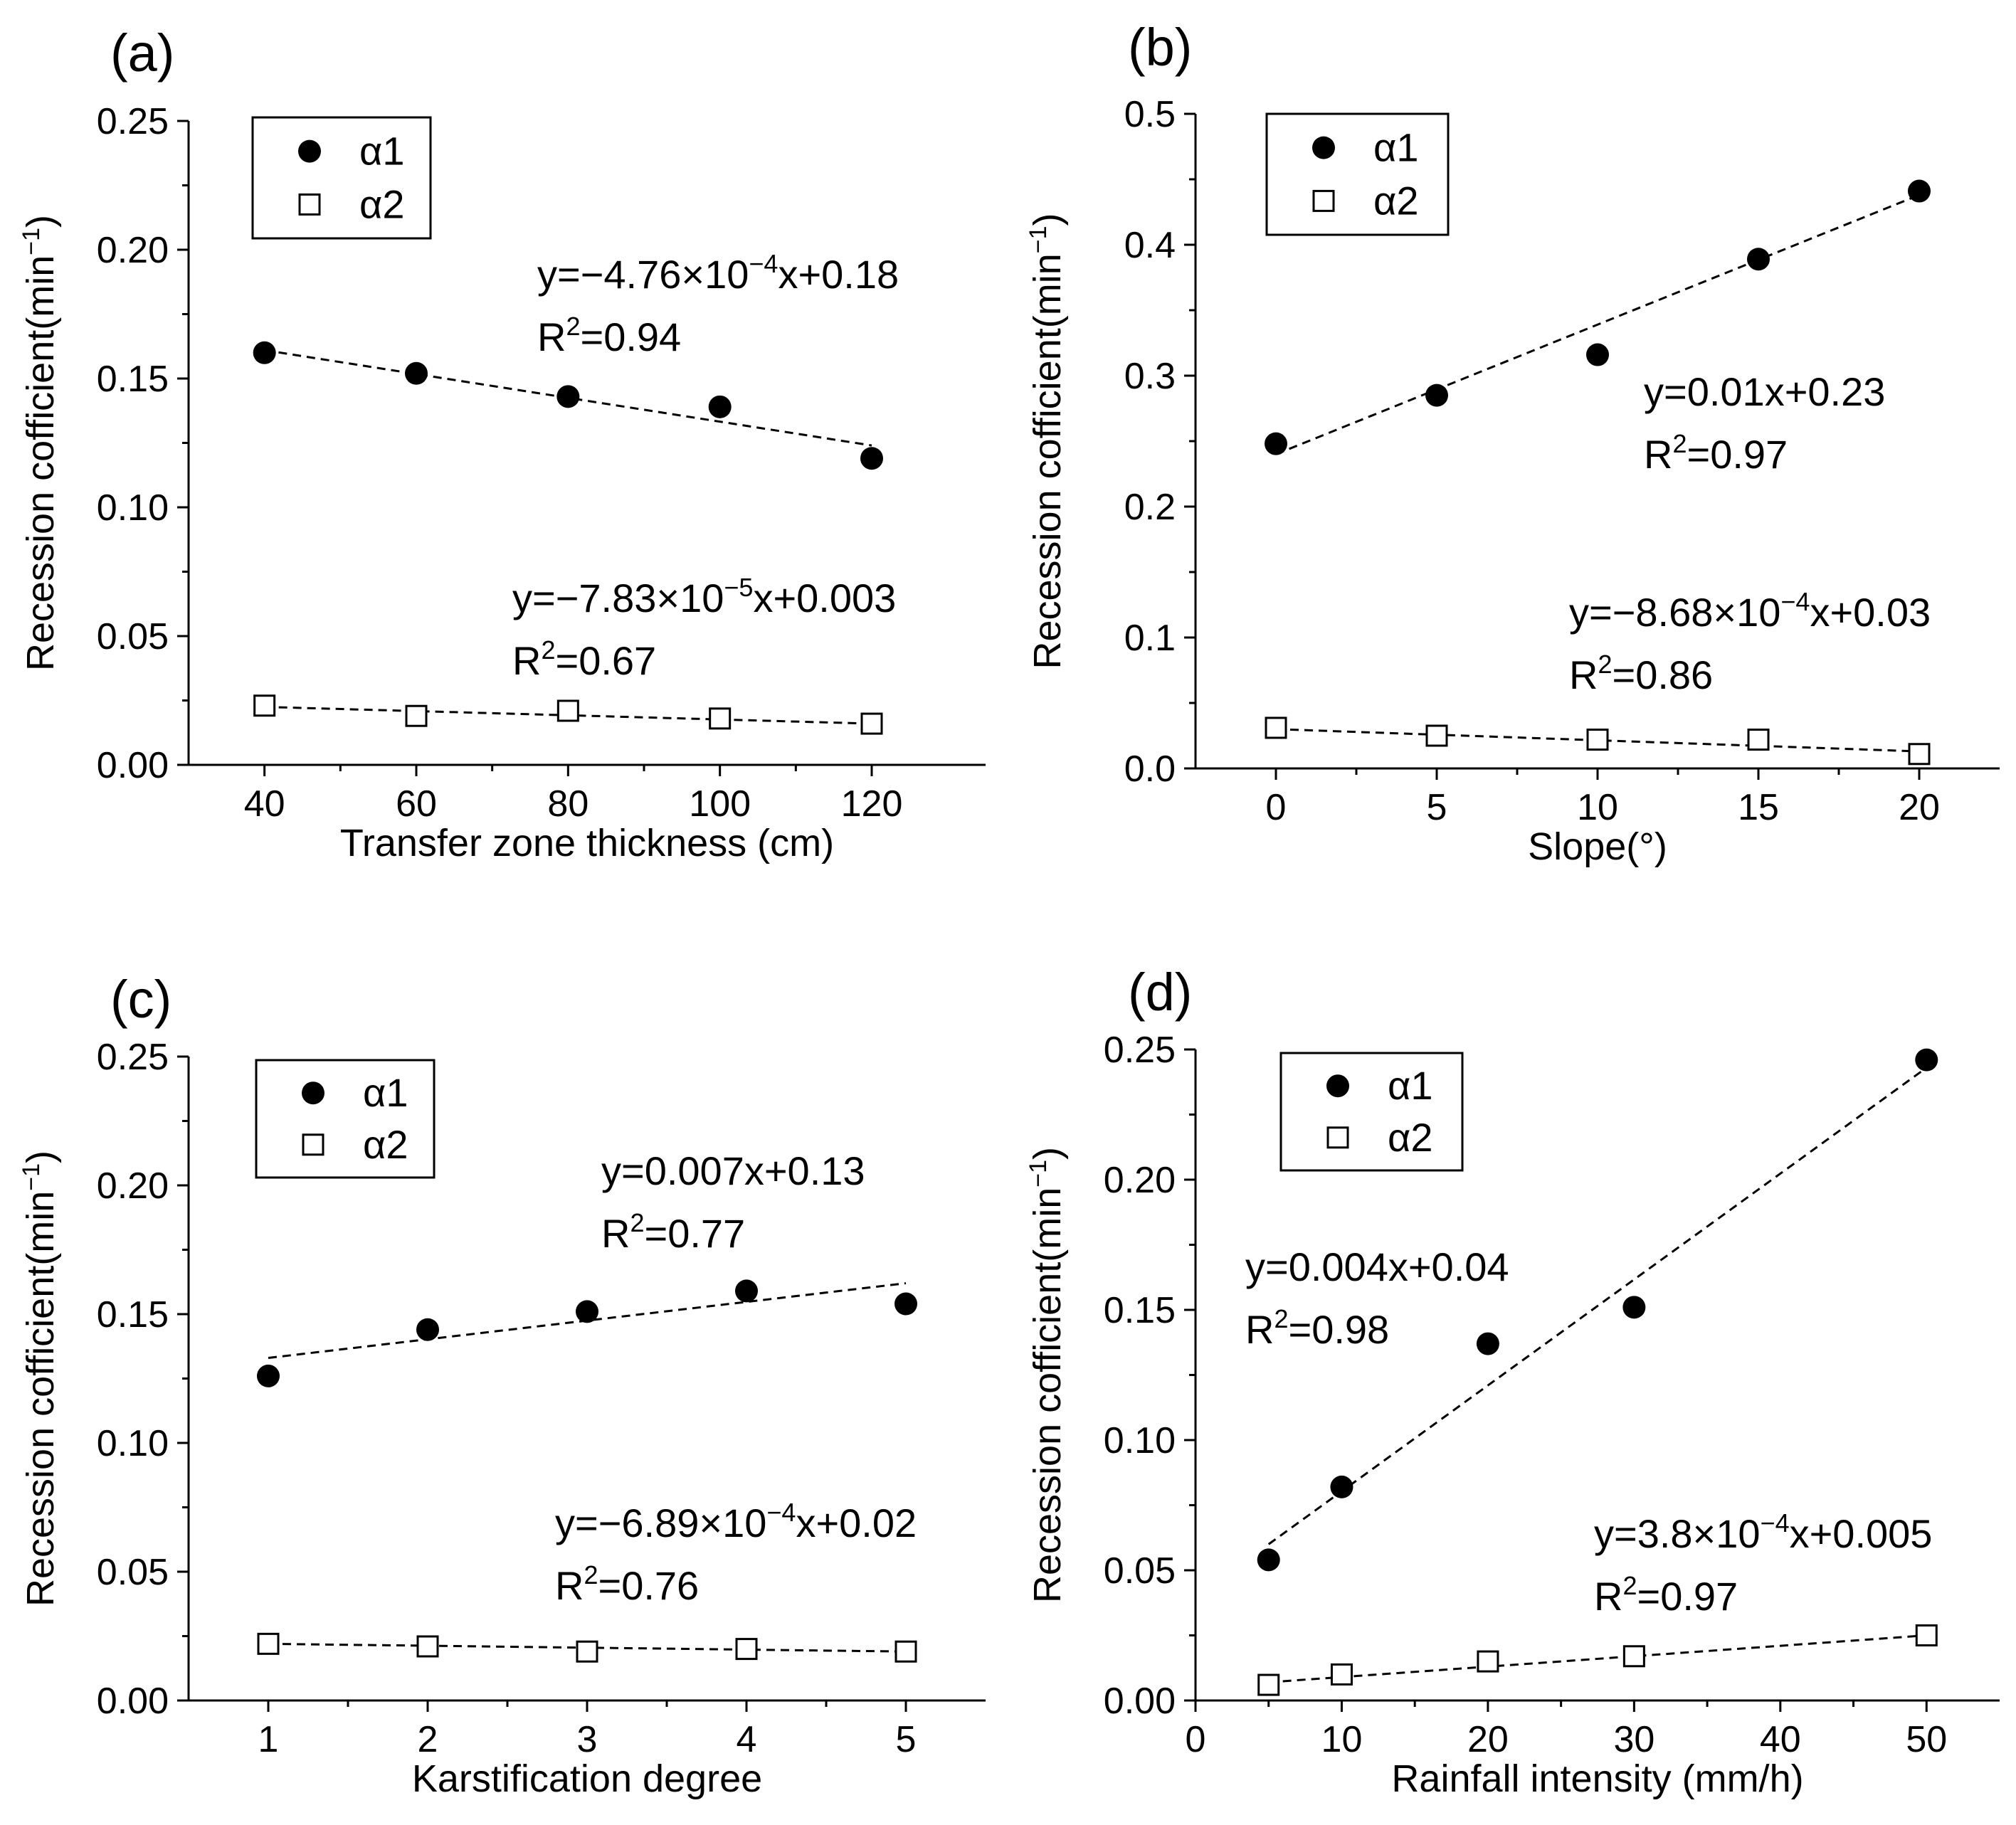  I want to click on r-squared-value: =0.77, so click(694, 1234).